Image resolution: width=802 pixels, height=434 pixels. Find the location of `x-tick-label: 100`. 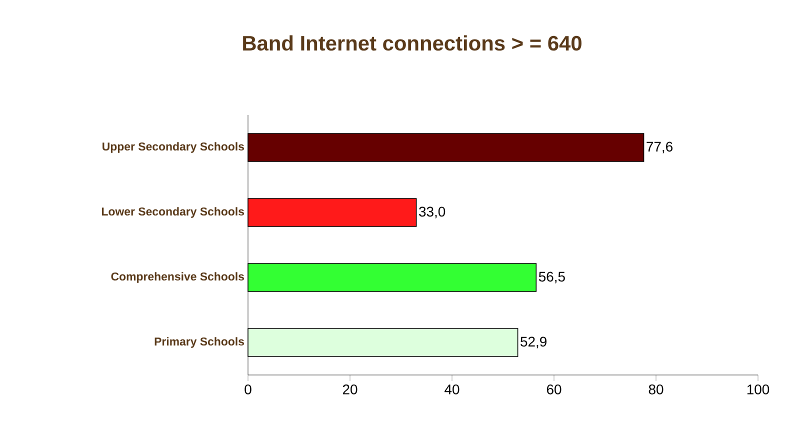

x-tick-label: 100 is located at coordinates (758, 389).